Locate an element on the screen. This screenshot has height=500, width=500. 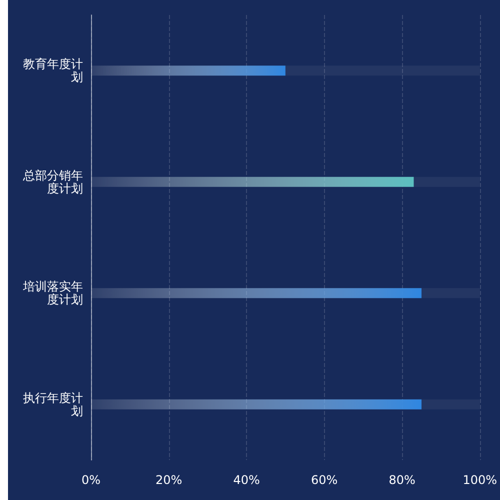
x-tick-label: 40% is located at coordinates (246, 480).